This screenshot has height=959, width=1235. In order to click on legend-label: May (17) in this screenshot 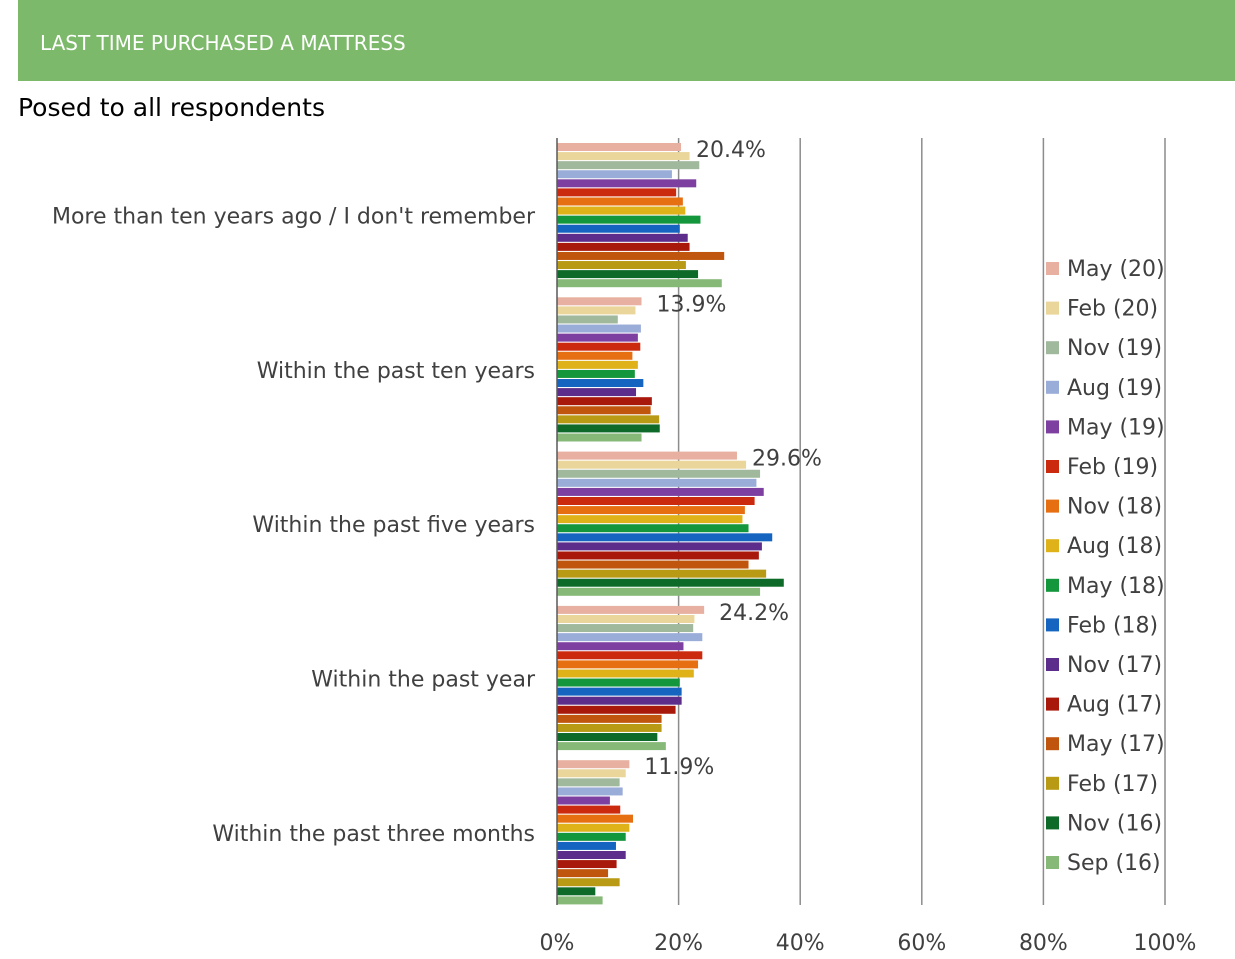, I will do `click(1116, 744)`.